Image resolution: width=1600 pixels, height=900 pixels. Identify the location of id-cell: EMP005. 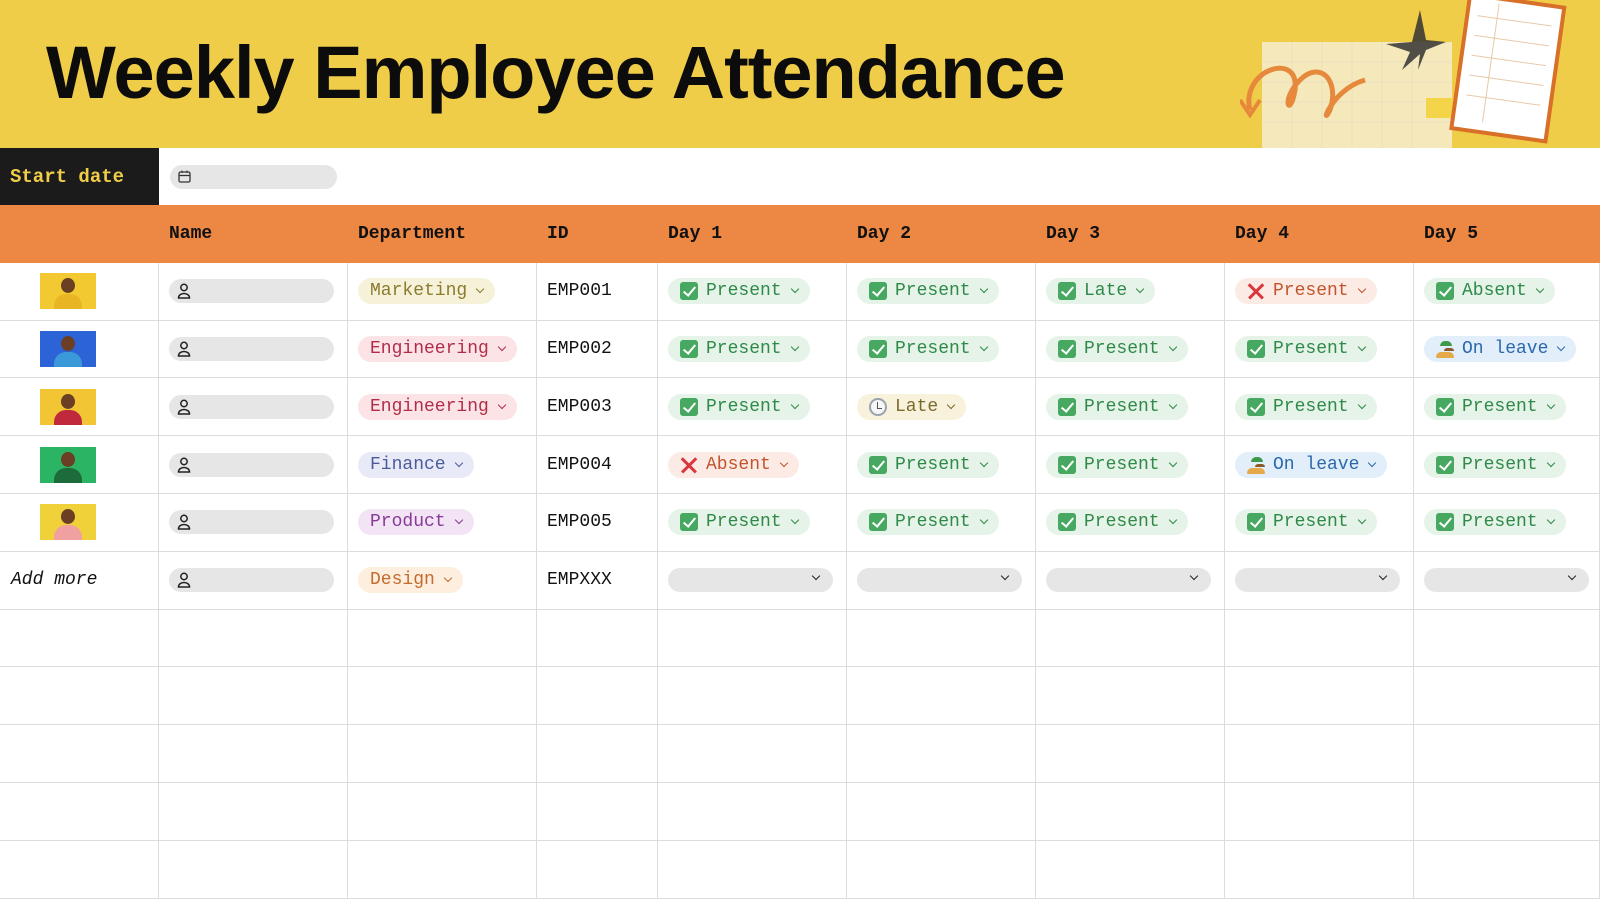
(597, 523).